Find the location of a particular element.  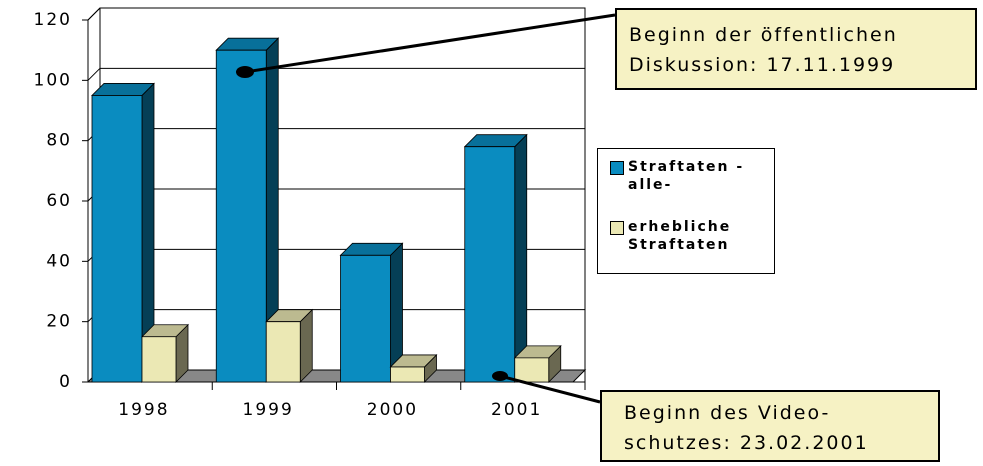

legend-label: erhebliche Straftaten is located at coordinates (680, 236).